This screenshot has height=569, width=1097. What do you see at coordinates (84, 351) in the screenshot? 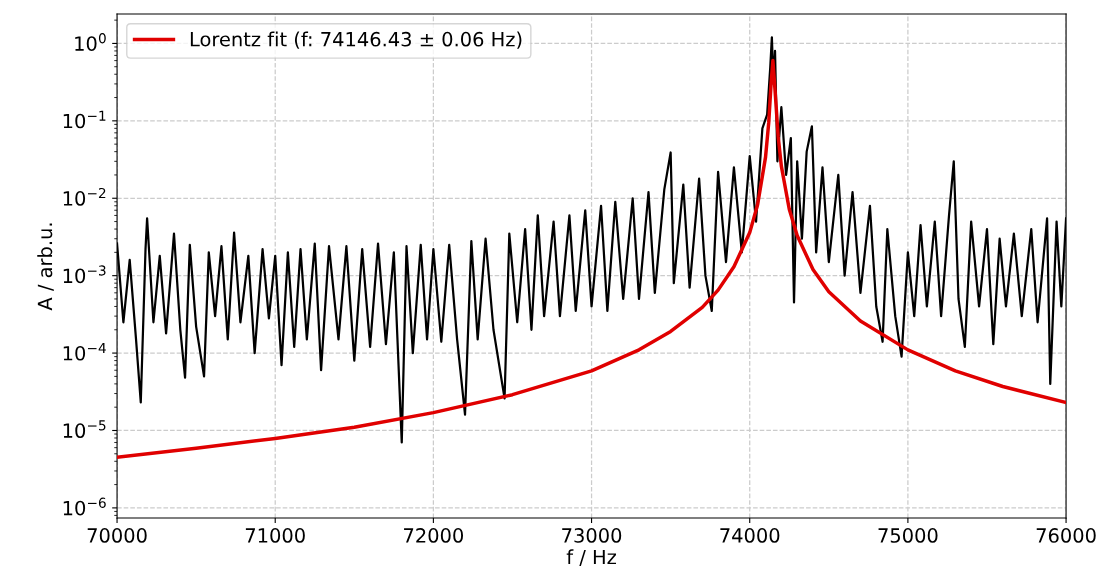
I see `y-tick-label: 10$^{−4}$` at bounding box center [84, 351].